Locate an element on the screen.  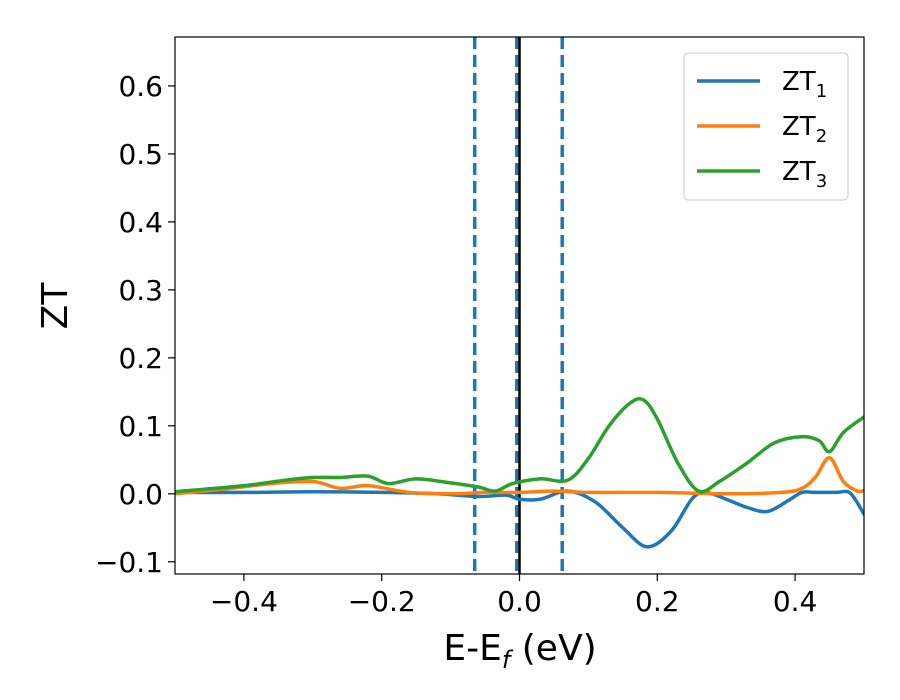
x-tick-label: 0.2 is located at coordinates (657, 601).